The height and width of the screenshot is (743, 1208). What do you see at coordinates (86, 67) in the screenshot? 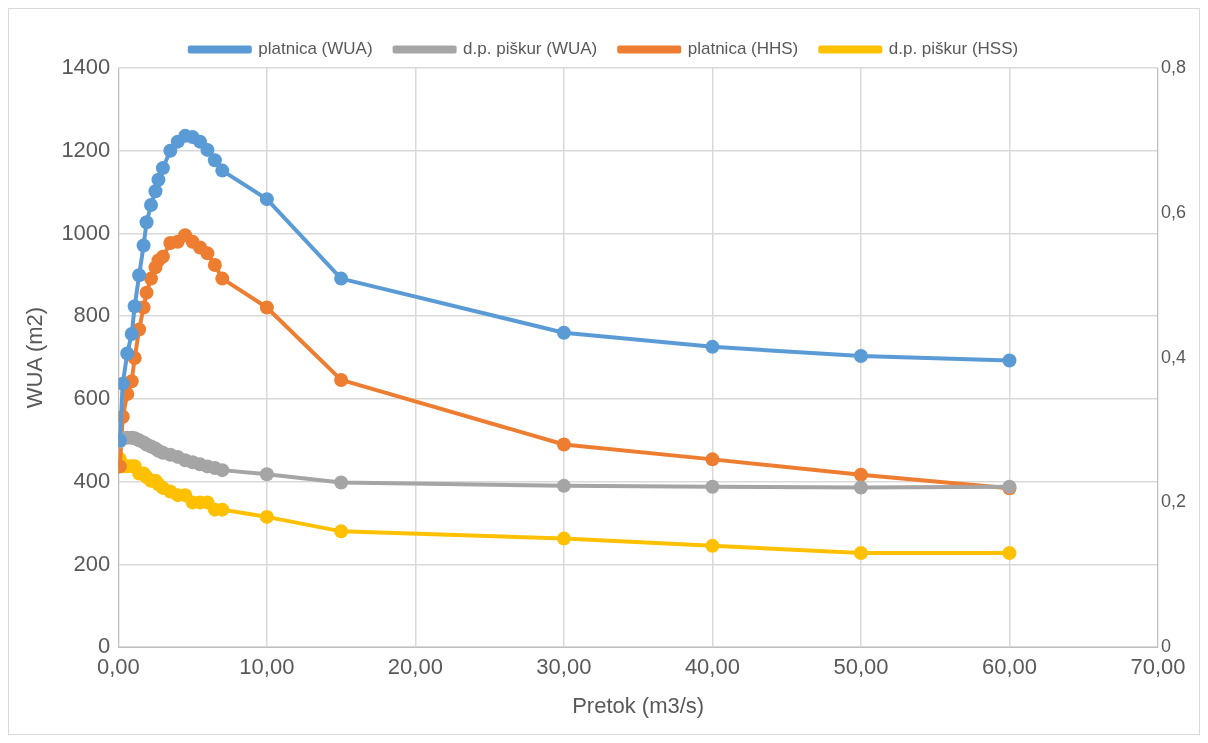
I see `y-tick-label: 1400` at bounding box center [86, 67].